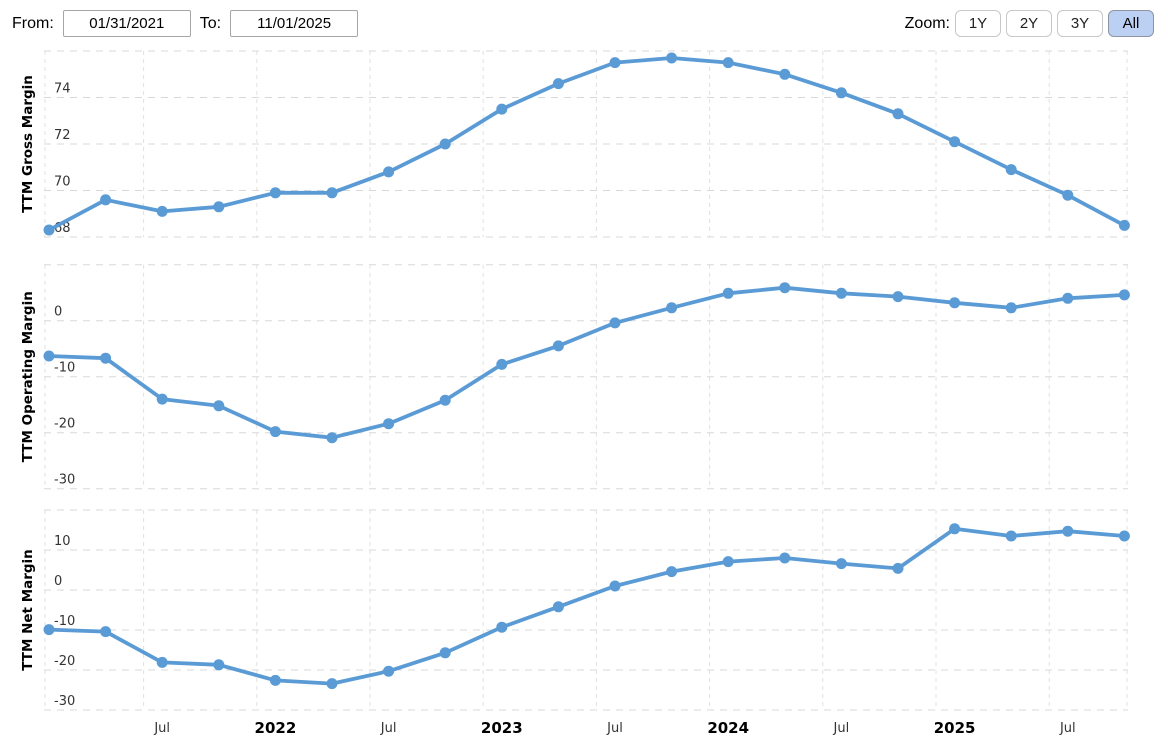 The height and width of the screenshot is (746, 1168). What do you see at coordinates (33, 23) in the screenshot?
I see `from-label: From:` at bounding box center [33, 23].